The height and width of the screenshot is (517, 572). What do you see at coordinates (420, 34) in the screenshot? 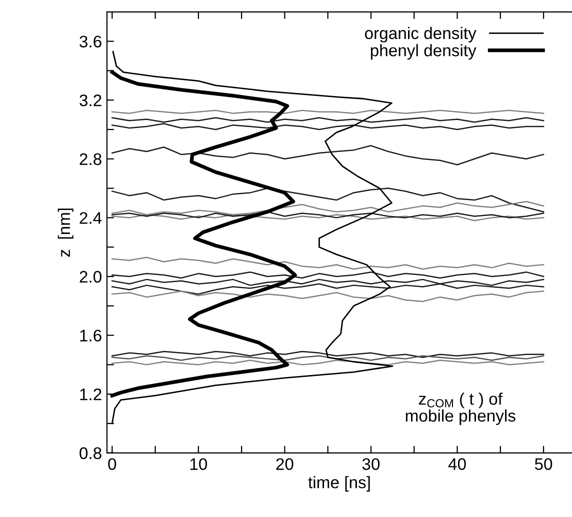
I see `legend-label: organic density` at bounding box center [420, 34].